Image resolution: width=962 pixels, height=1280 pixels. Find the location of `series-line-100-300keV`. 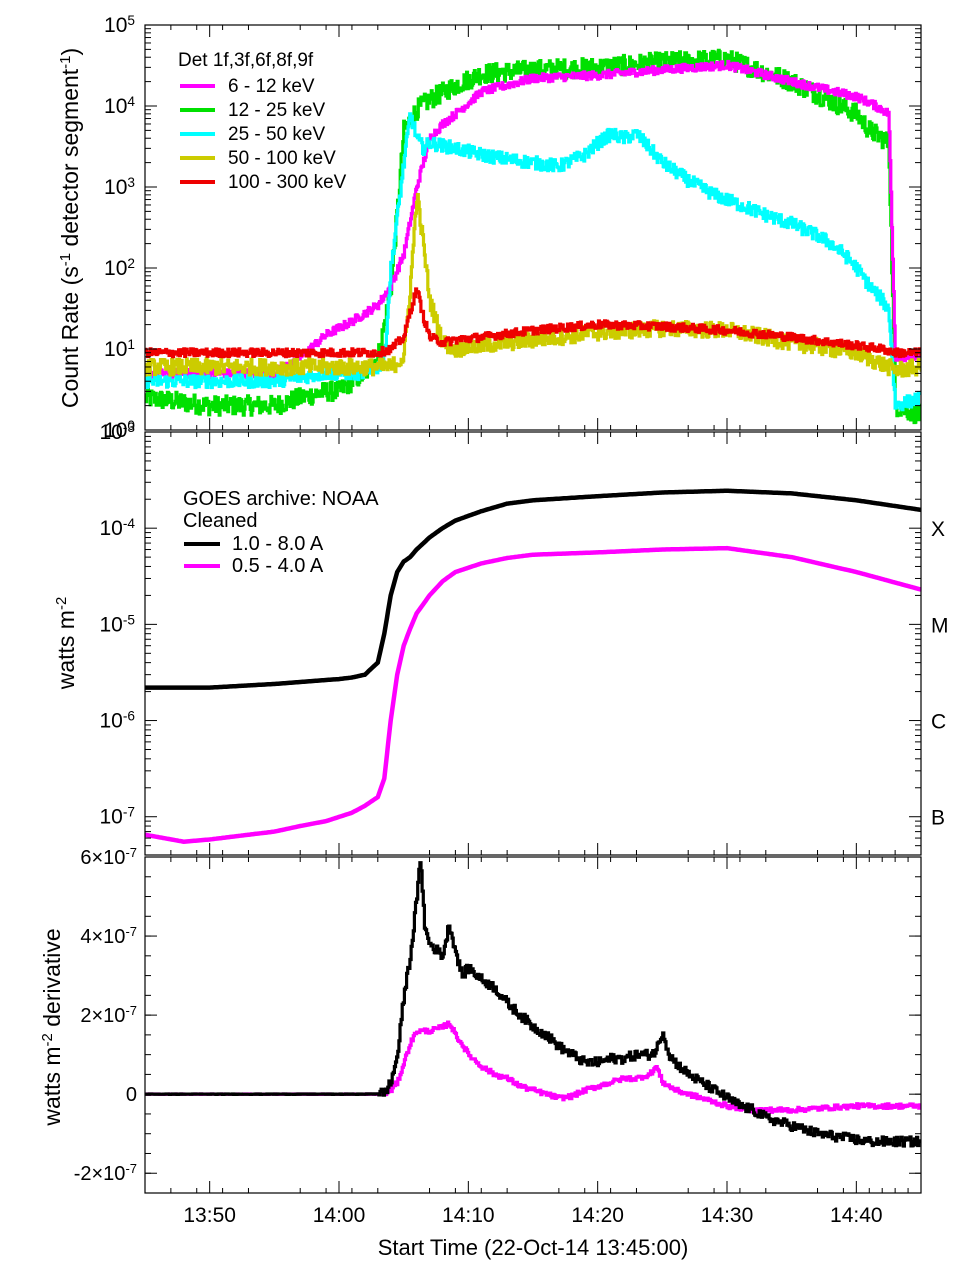

series-line-100-300keV is located at coordinates (533, 323).